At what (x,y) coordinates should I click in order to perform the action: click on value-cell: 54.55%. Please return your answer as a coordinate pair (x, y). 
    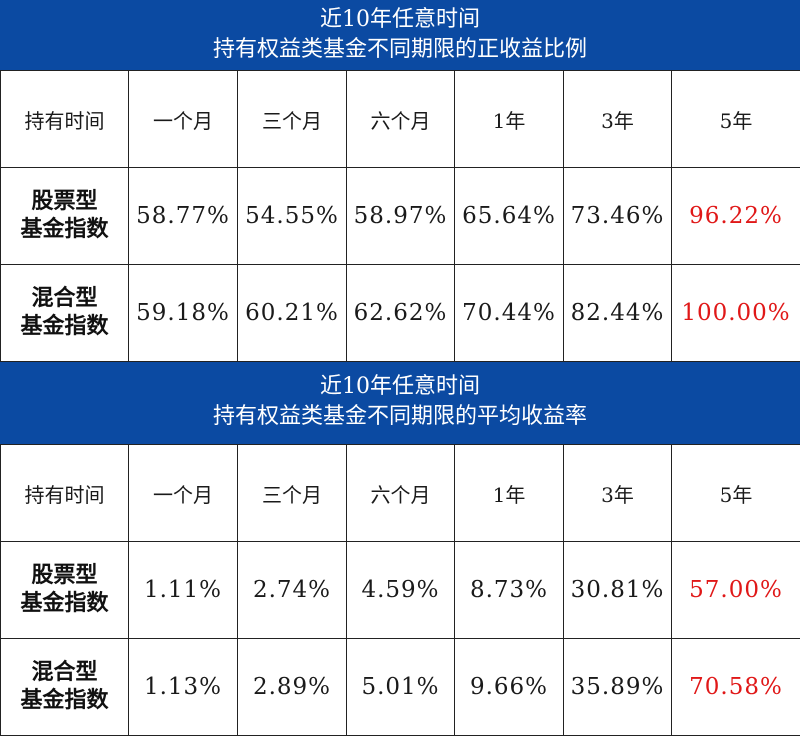
    Looking at the image, I should click on (292, 216).